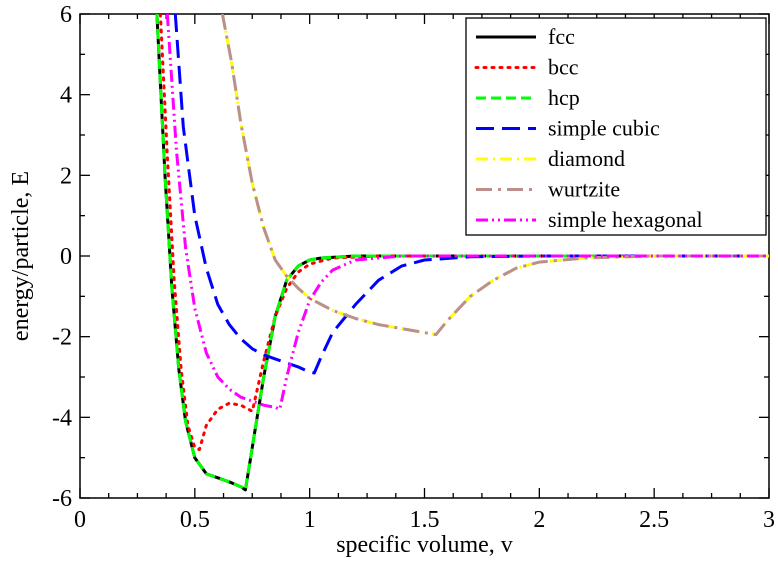  I want to click on x-tick-label: 2.5, so click(654, 520).